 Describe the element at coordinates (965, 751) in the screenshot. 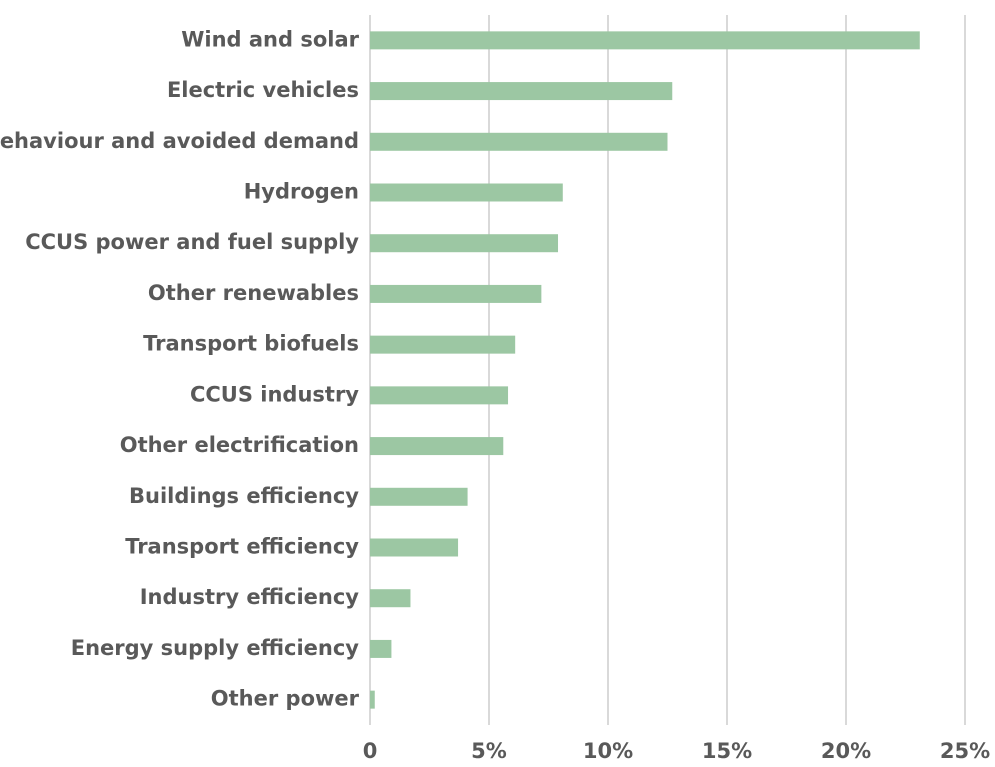

I see `x-tick-label: 25%` at that location.